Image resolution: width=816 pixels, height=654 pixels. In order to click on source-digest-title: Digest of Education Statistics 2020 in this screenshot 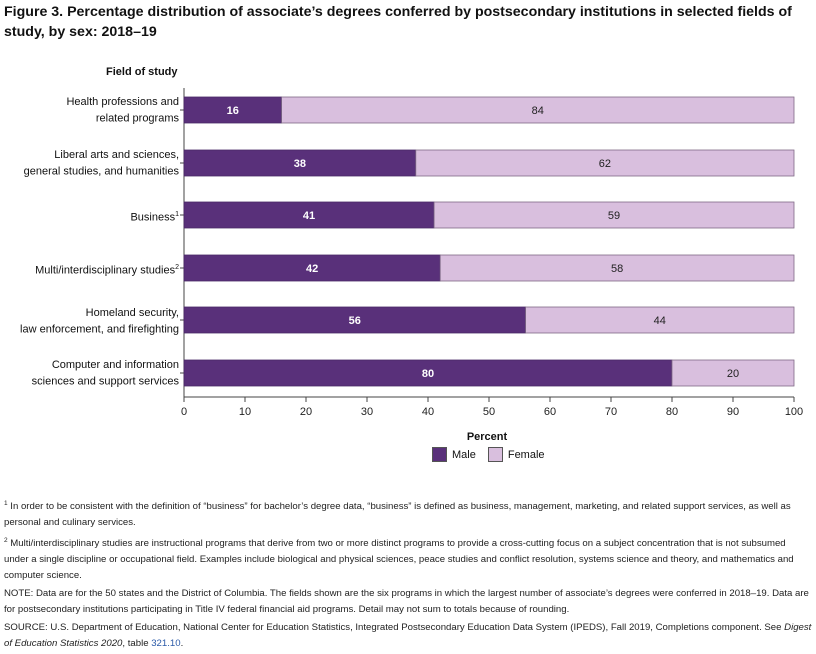, I will do `click(408, 636)`.